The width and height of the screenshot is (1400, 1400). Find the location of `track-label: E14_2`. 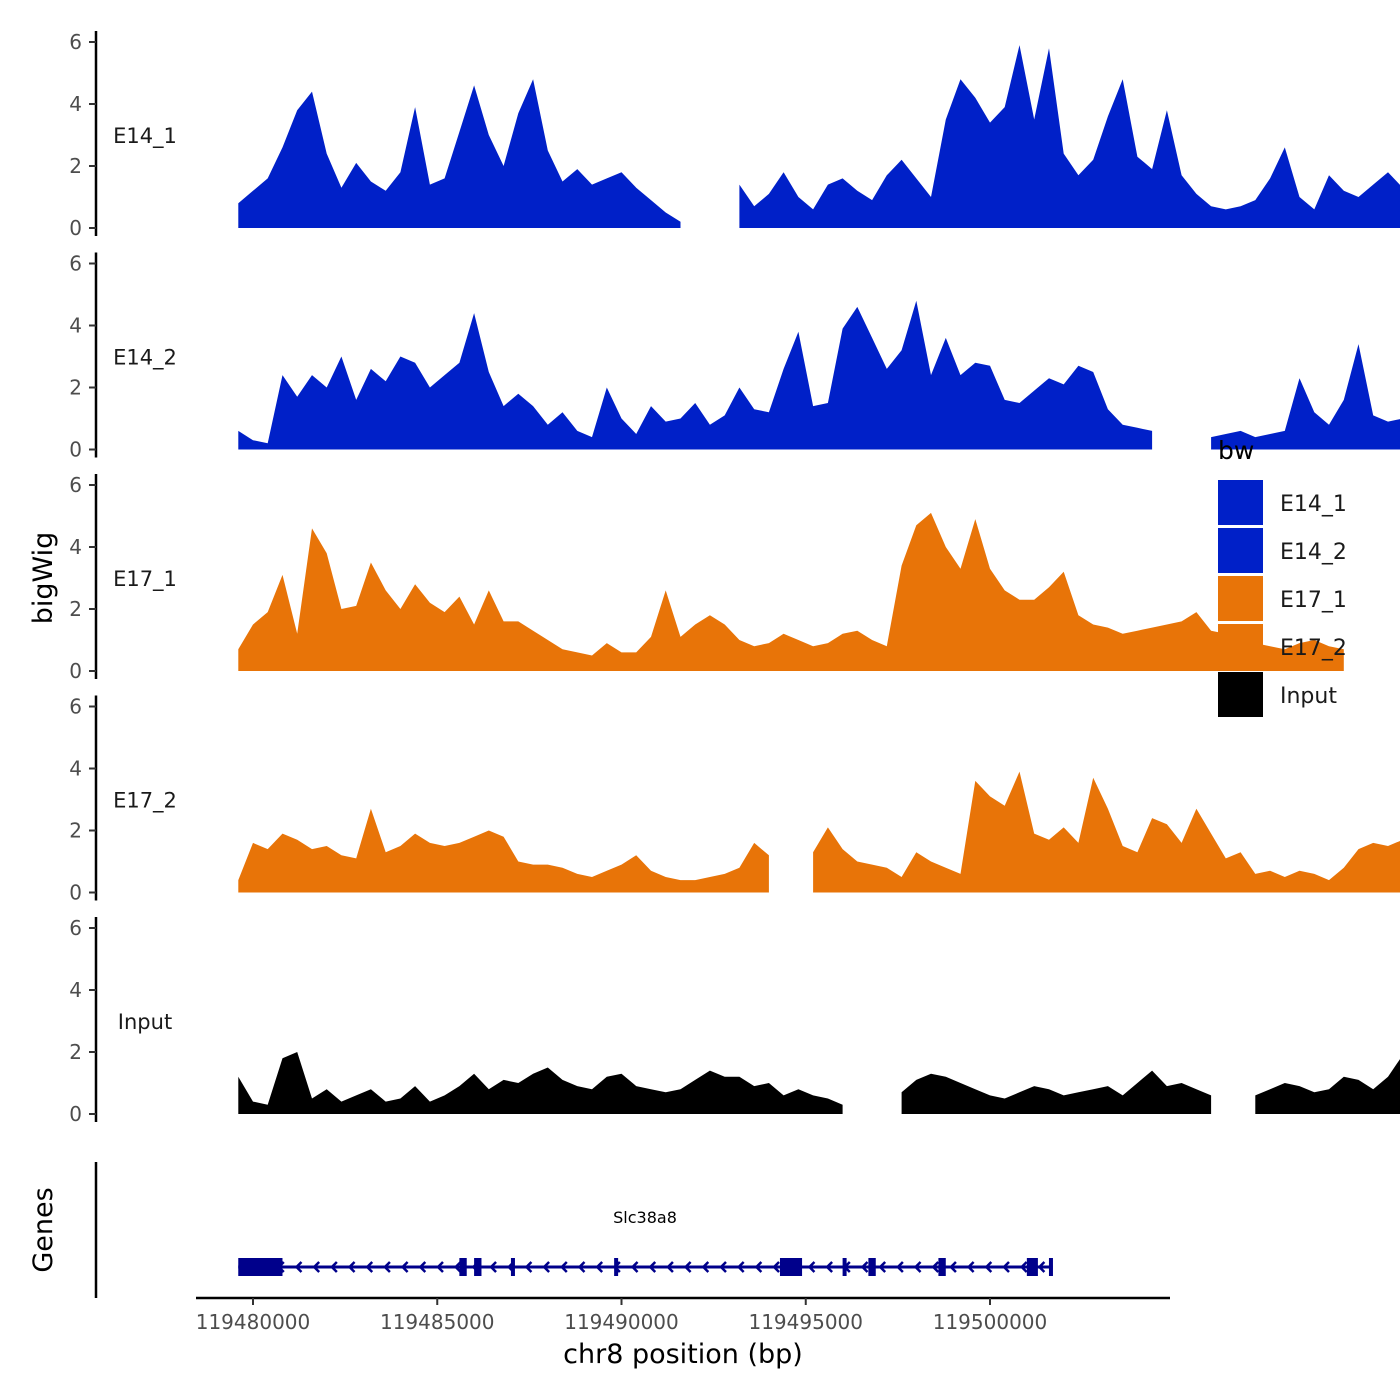

track-label: E14_2 is located at coordinates (145, 358).